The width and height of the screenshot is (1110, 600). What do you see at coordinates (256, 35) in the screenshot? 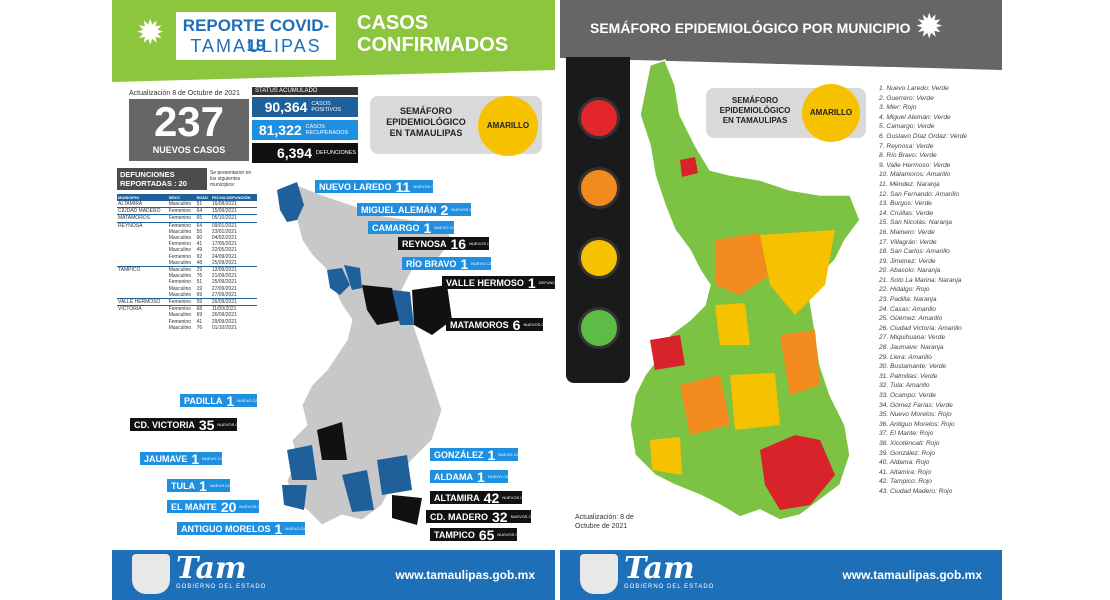
I see `report-title: REPORTE COVID-19` at bounding box center [256, 35].